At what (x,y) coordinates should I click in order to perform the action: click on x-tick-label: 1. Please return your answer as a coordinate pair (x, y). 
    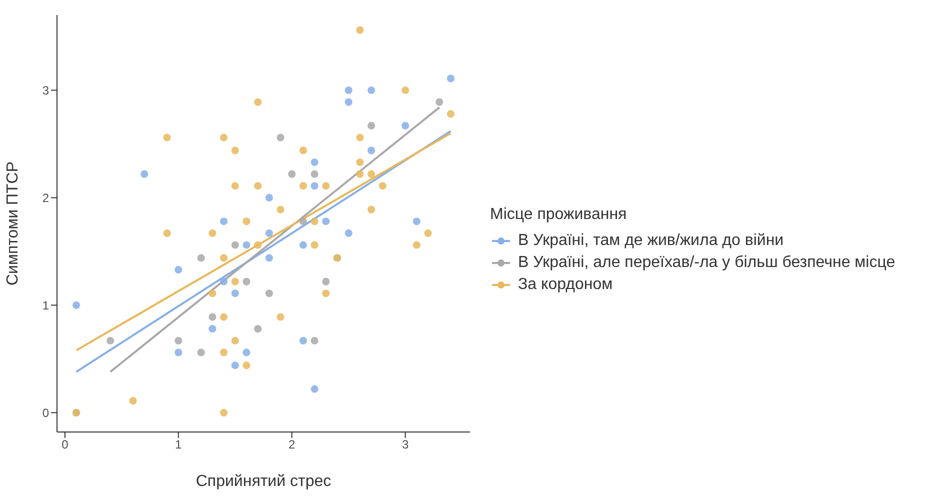
    Looking at the image, I should click on (178, 445).